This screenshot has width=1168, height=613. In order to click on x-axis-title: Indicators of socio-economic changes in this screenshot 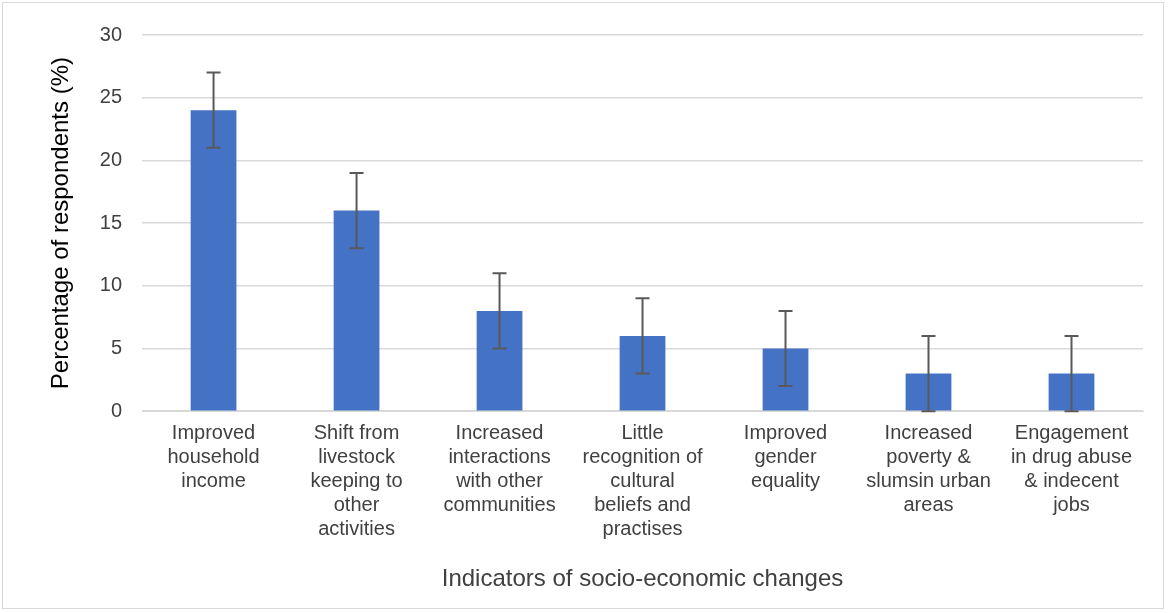, I will do `click(642, 578)`.